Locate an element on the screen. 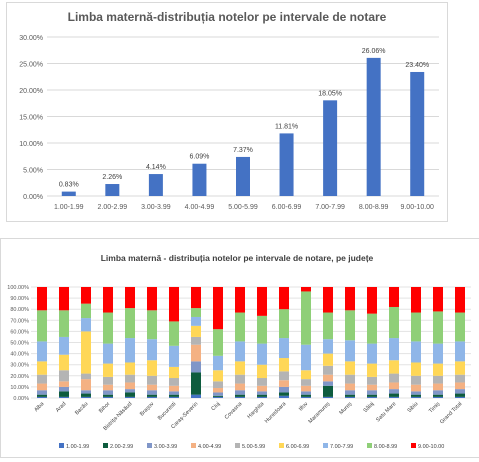  x-tick-label: 2.00-2.99 is located at coordinates (113, 207).